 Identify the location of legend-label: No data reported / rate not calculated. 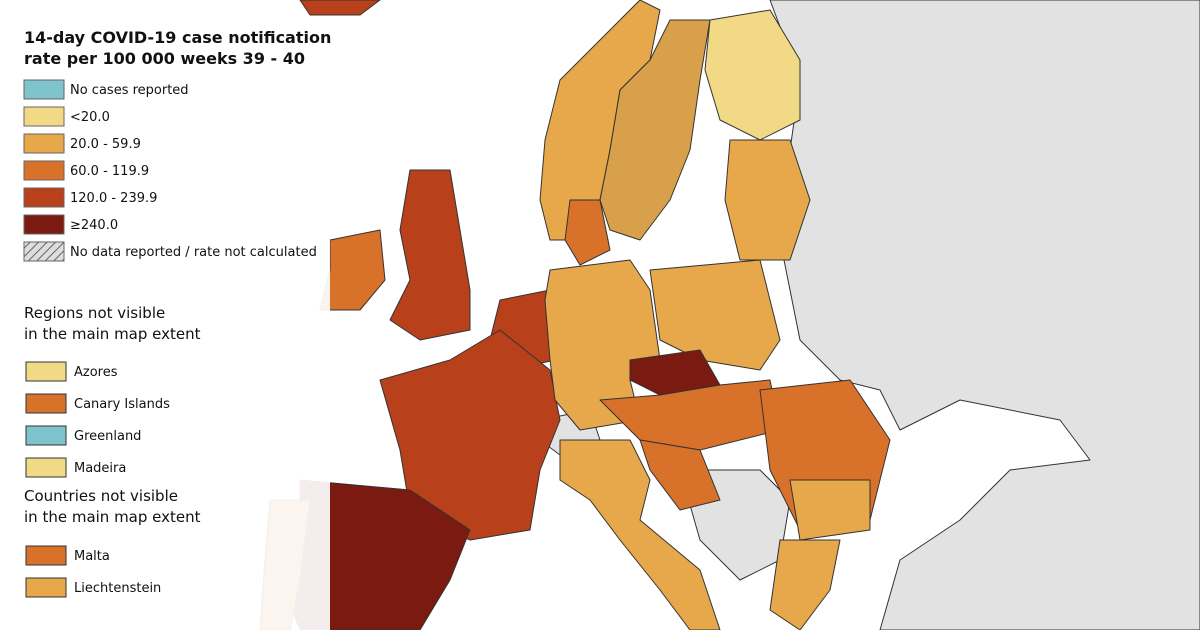
(193, 252).